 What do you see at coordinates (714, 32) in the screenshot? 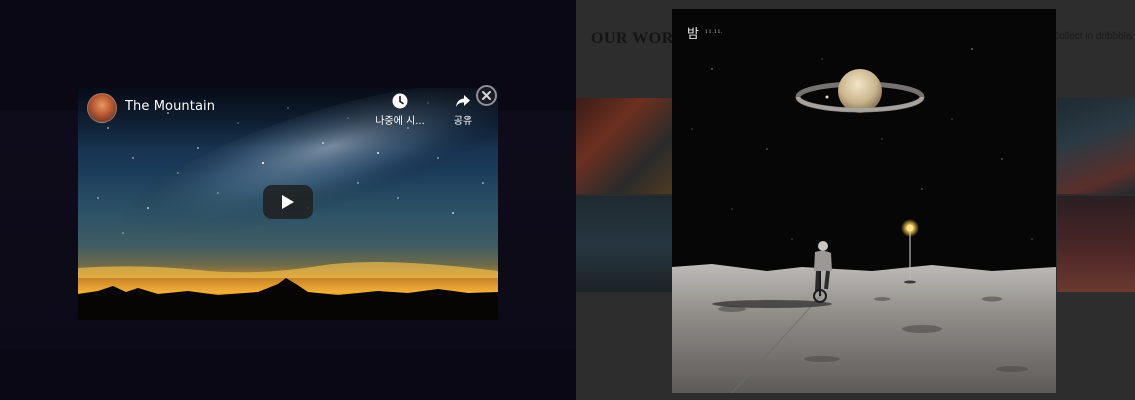
I see `artwork-subtitle: 11.11.` at bounding box center [714, 32].